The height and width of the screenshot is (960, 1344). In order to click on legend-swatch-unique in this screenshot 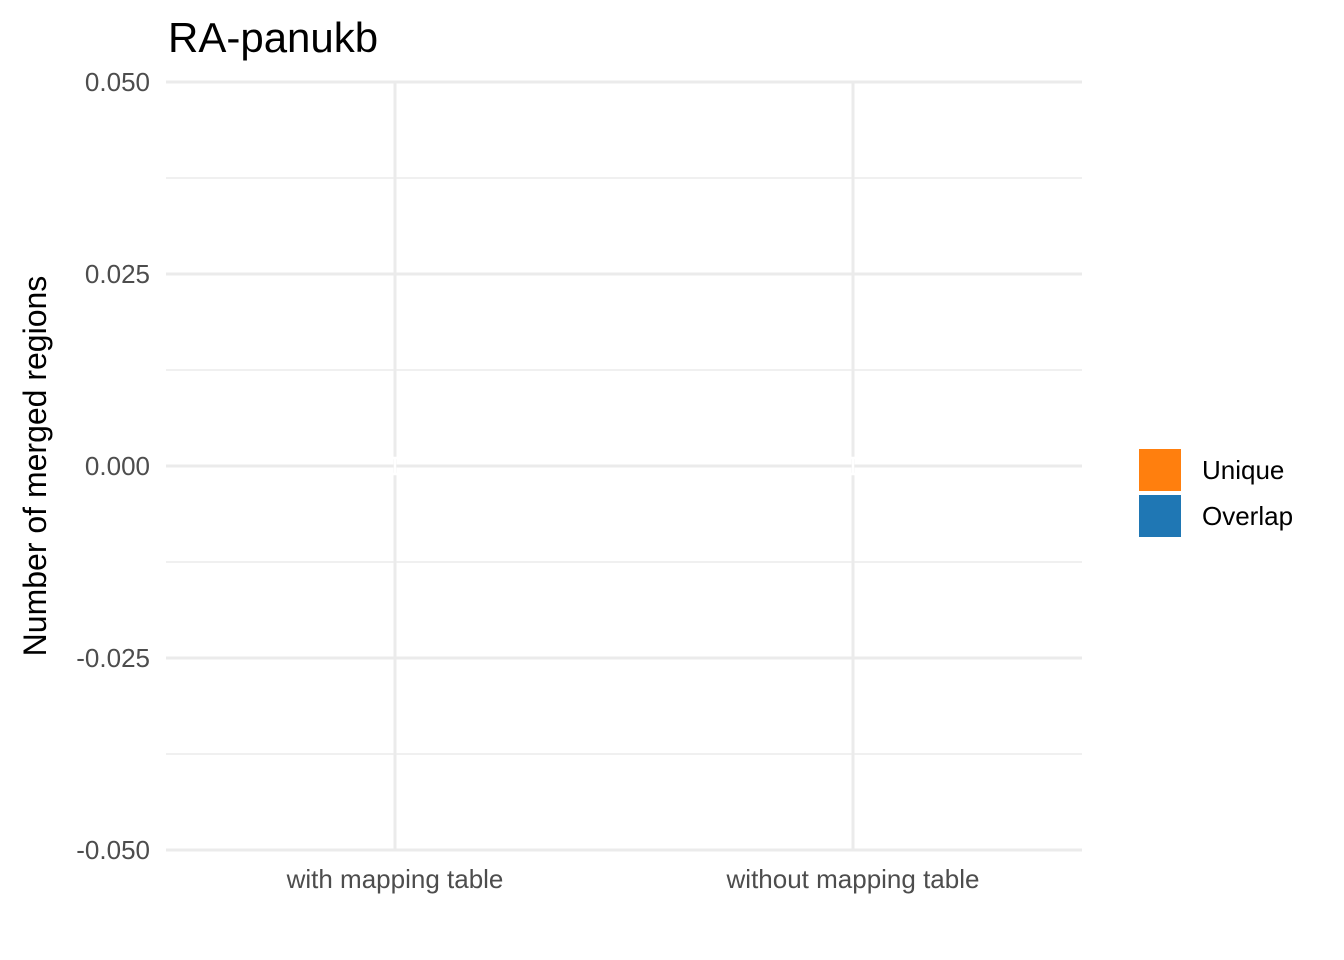, I will do `click(1160, 470)`.